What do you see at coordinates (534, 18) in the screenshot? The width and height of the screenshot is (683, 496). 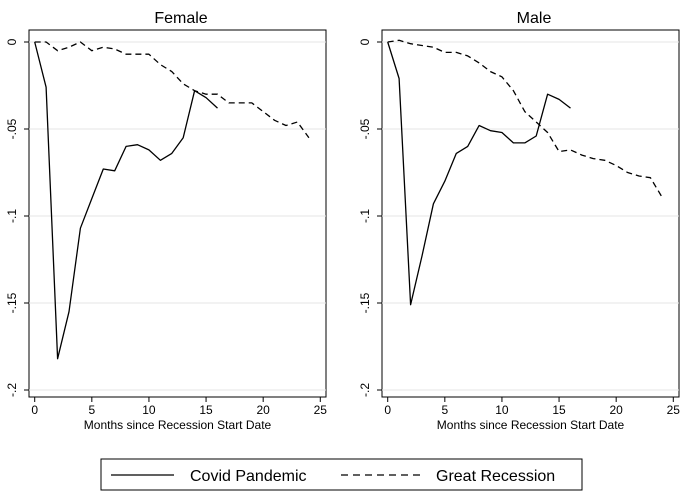 I see `panel-title: Male` at bounding box center [534, 18].